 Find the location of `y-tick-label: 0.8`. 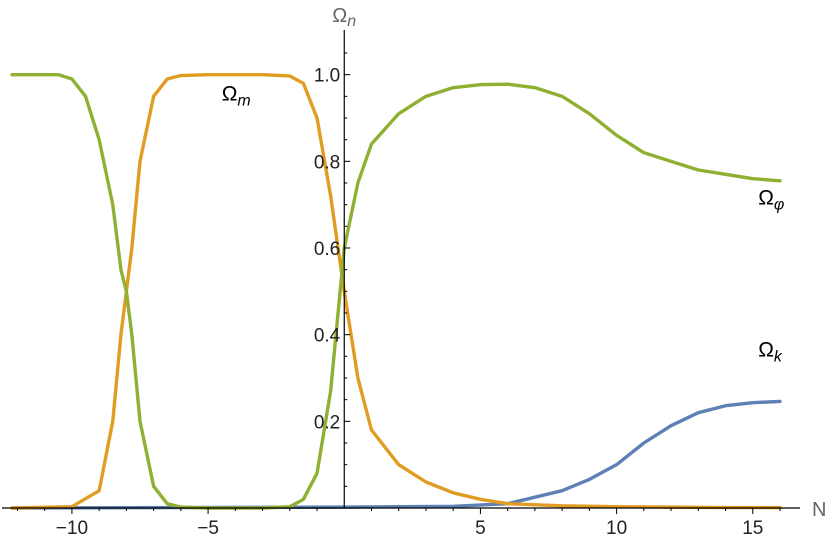

y-tick-label: 0.8 is located at coordinates (327, 162).